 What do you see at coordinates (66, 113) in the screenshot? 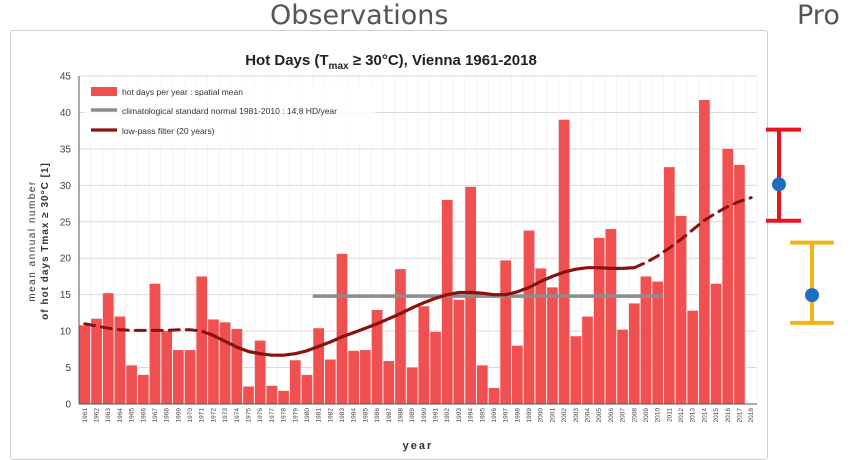
I see `y-tick-label: 40` at bounding box center [66, 113].